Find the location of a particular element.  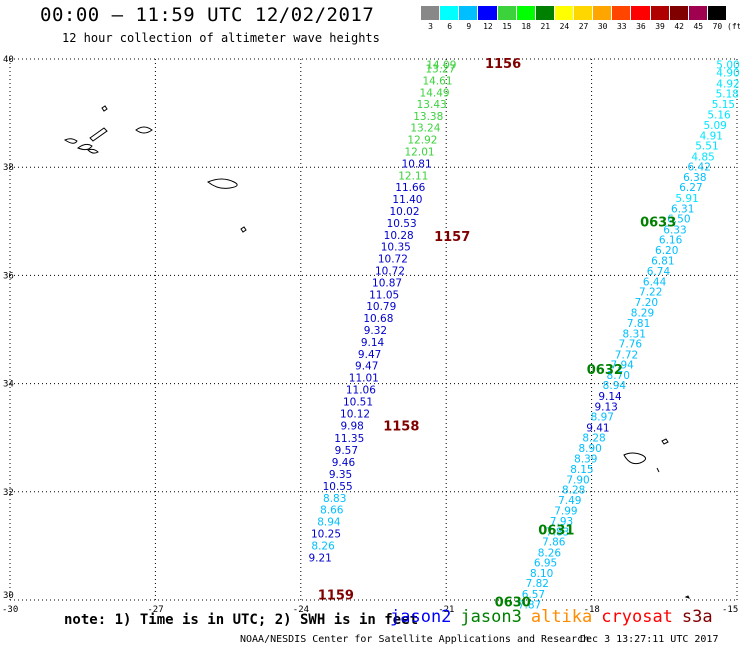

island-madeira is located at coordinates (634, 458).